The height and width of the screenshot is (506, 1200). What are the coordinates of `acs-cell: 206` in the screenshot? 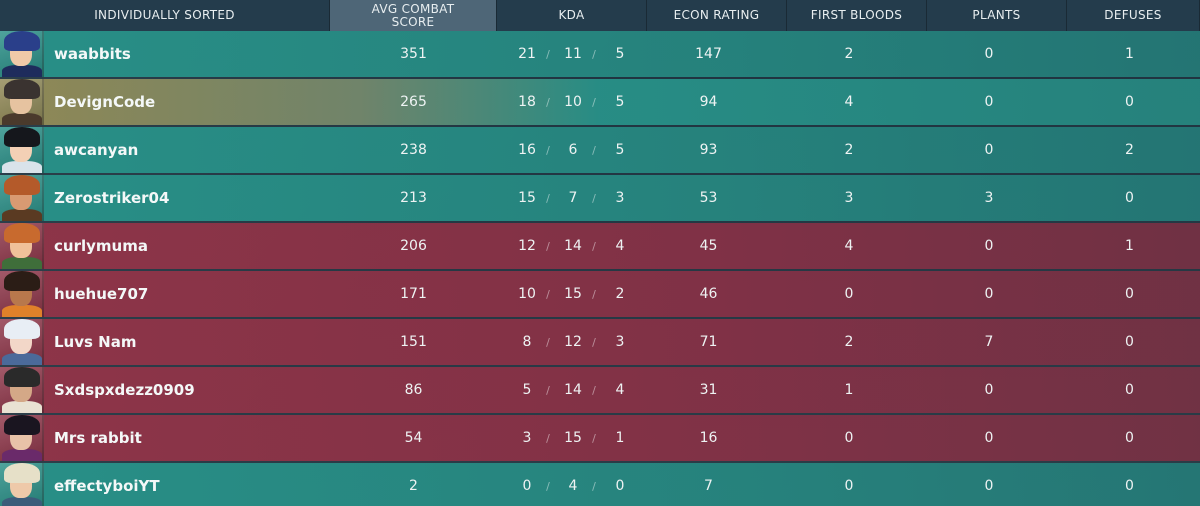 It's located at (413, 246).